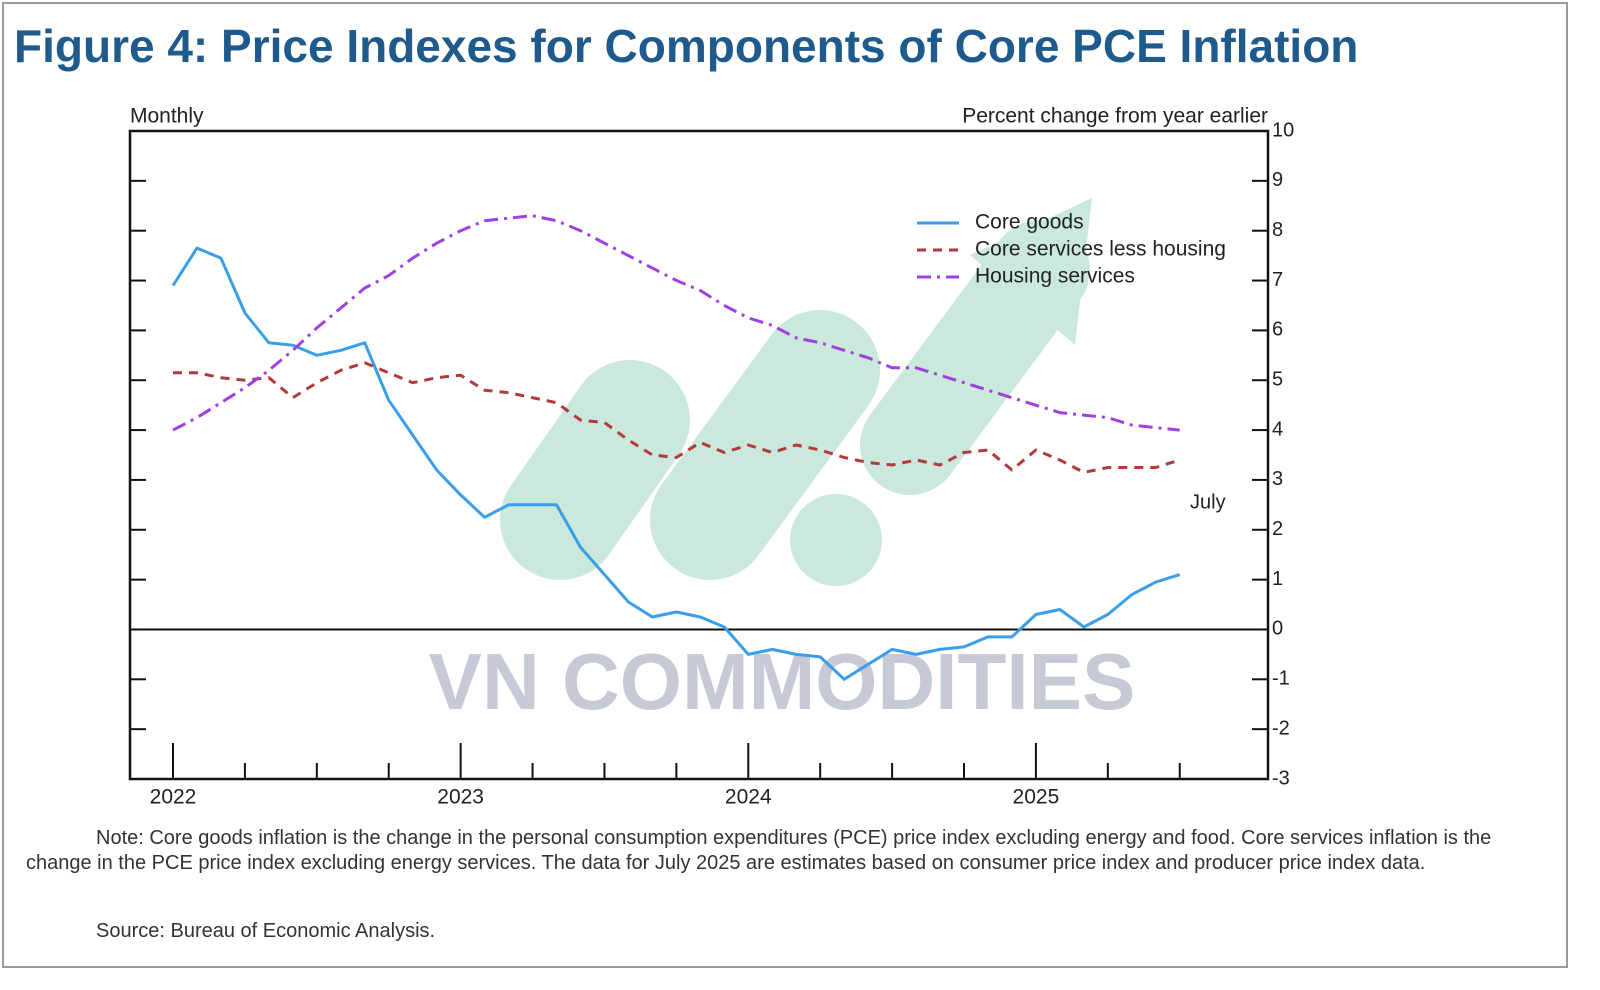 The height and width of the screenshot is (990, 1600). Describe the element at coordinates (1277, 230) in the screenshot. I see `y-tick-label: 8` at that location.